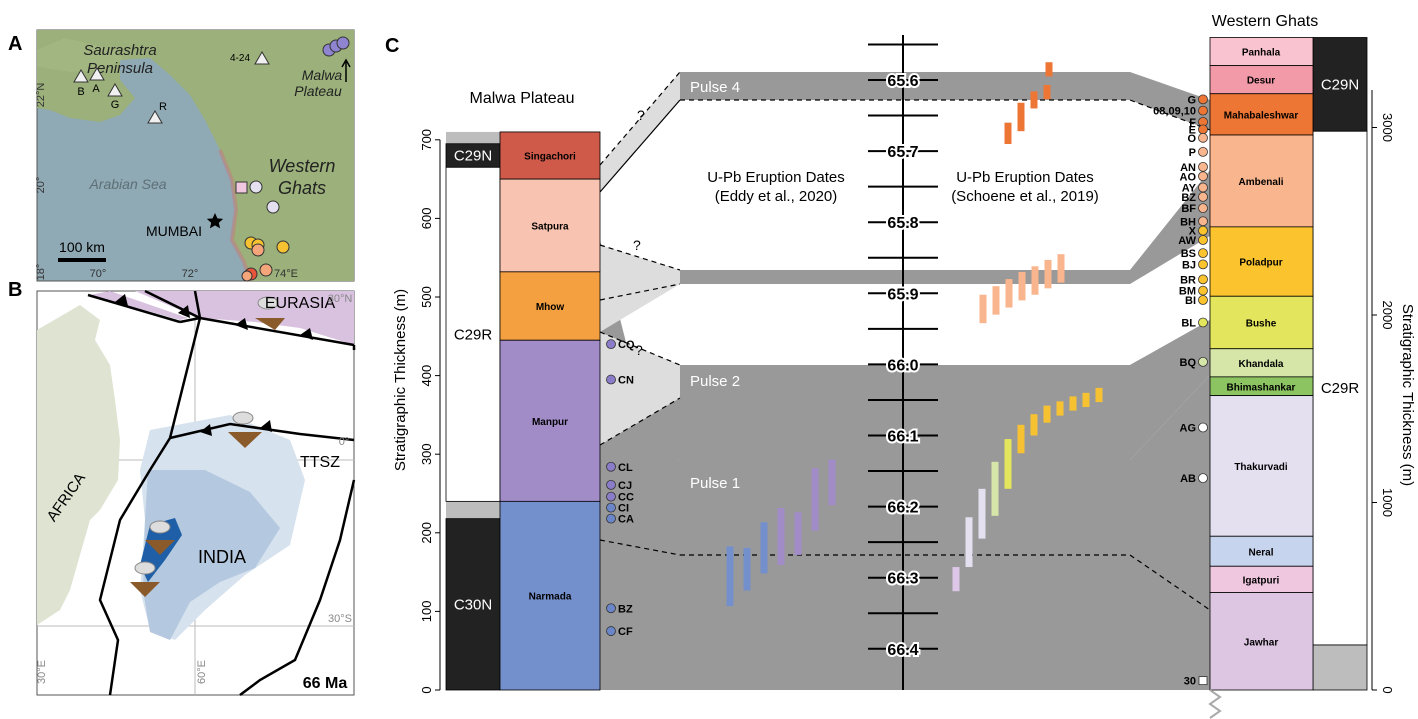 The height and width of the screenshot is (719, 1418). I want to click on wg-formation-label: Poladpur, so click(1260, 263).